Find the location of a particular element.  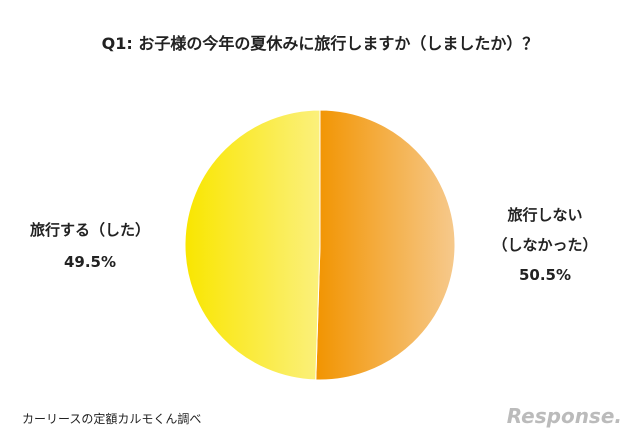

slice-label: 旅行しない （しなかった） is located at coordinates (545, 230).